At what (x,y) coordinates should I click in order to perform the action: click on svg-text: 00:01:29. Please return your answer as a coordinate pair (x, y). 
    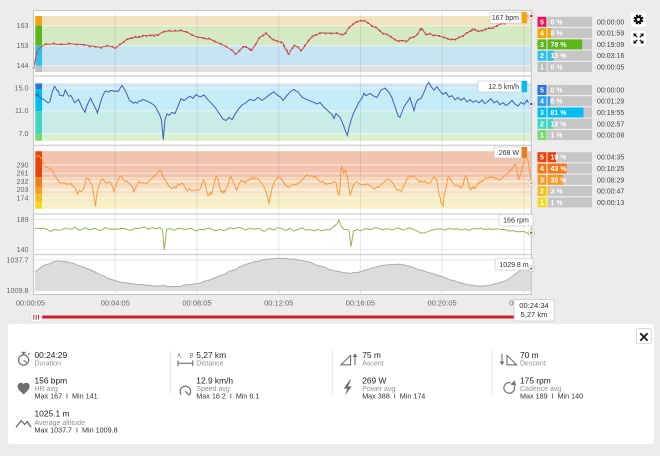
    Looking at the image, I should click on (610, 102).